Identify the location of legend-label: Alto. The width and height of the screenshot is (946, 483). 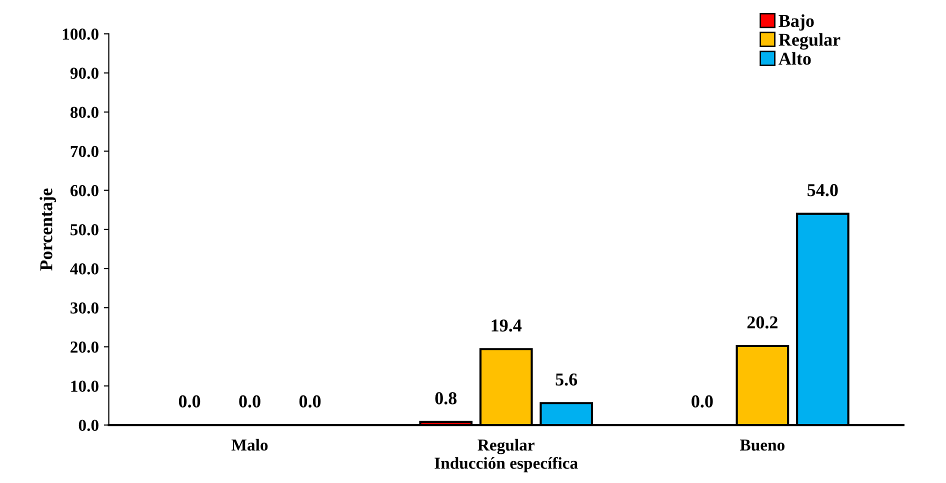
(794, 58).